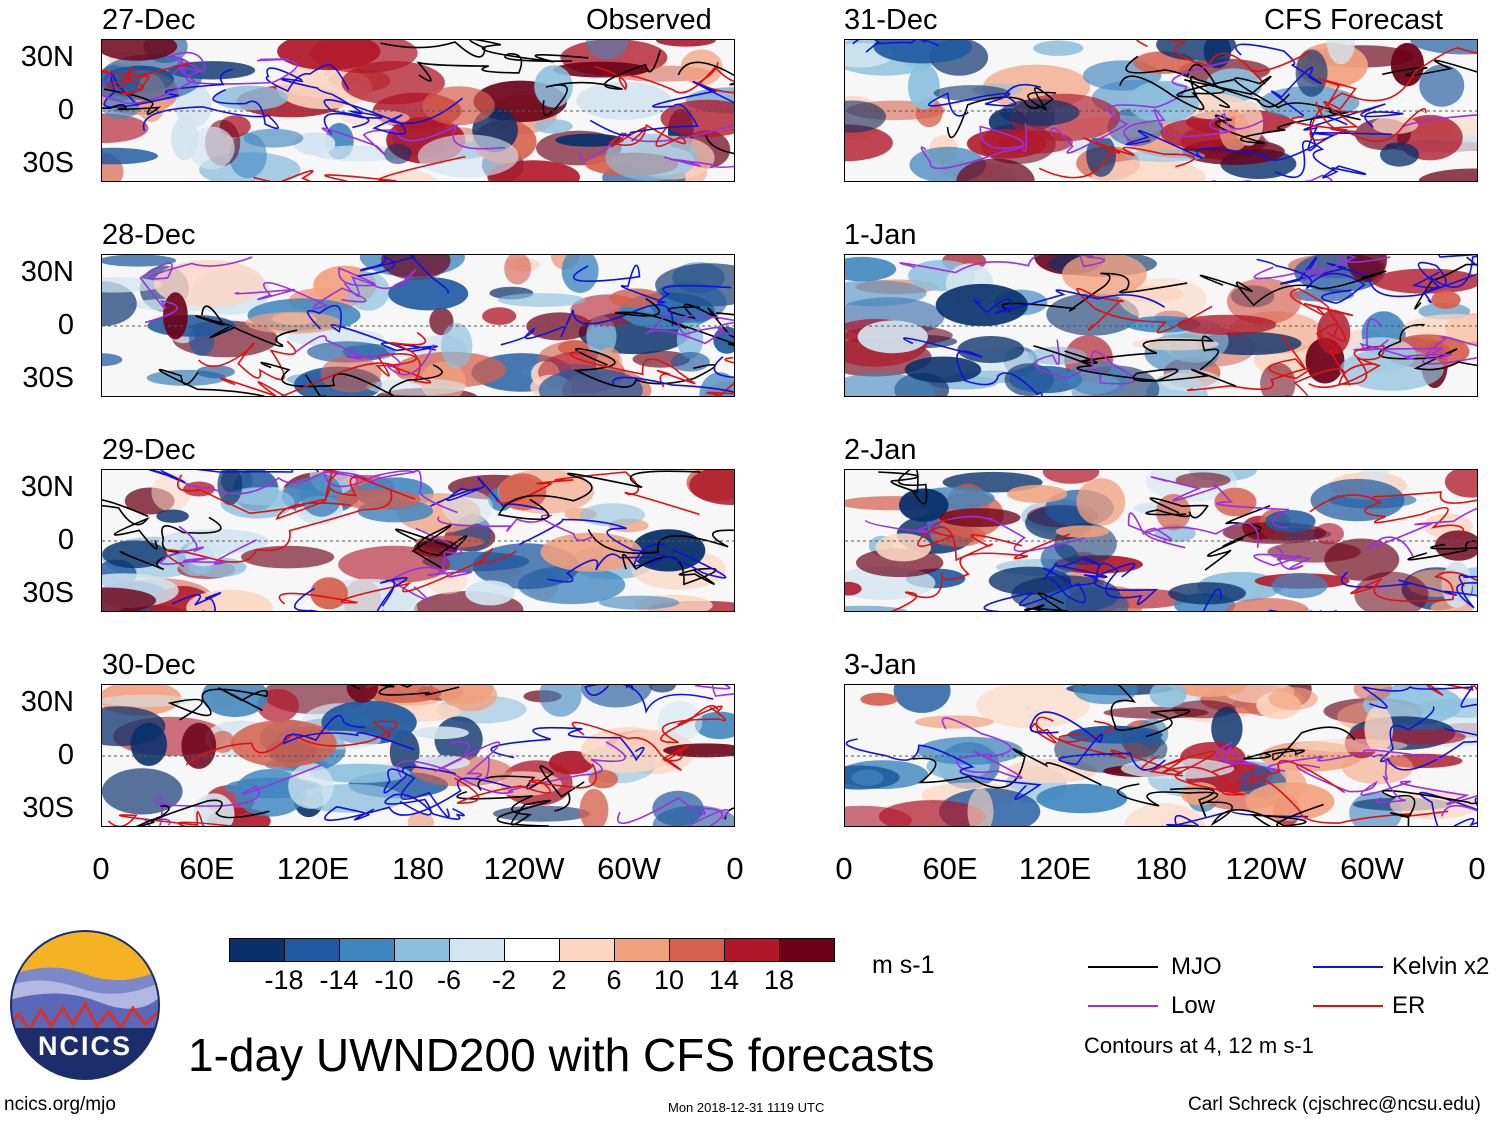  I want to click on legend-line-low, so click(1123, 1006).